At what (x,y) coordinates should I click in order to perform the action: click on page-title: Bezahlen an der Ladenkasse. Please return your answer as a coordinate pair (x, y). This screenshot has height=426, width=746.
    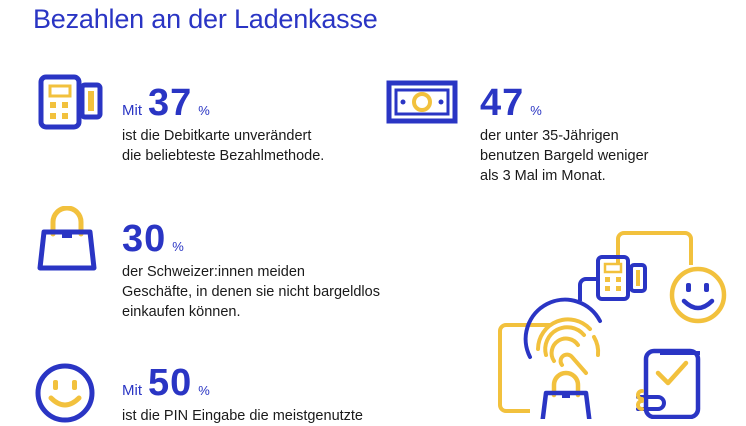
    Looking at the image, I should click on (205, 19).